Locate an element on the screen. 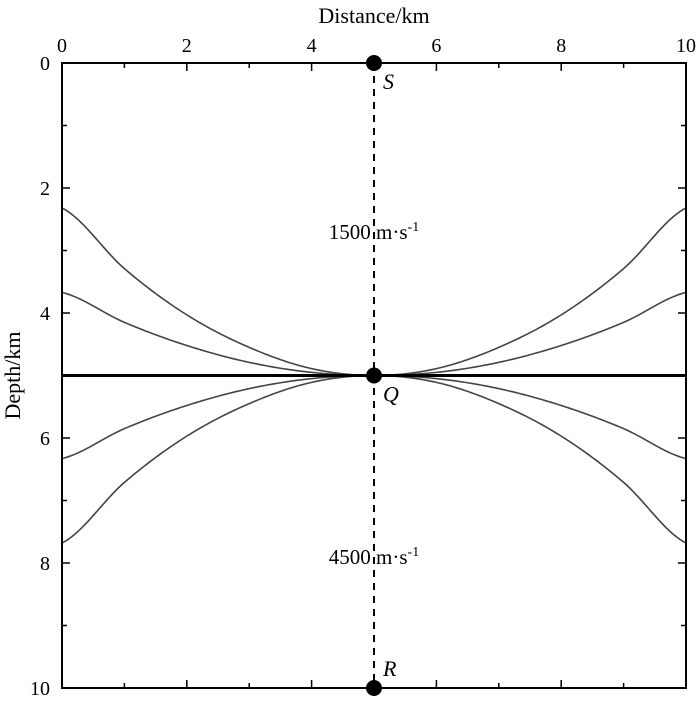 This screenshot has width=700, height=705. velocity-annotation-lower: 4500 m·s-1 is located at coordinates (374, 557).